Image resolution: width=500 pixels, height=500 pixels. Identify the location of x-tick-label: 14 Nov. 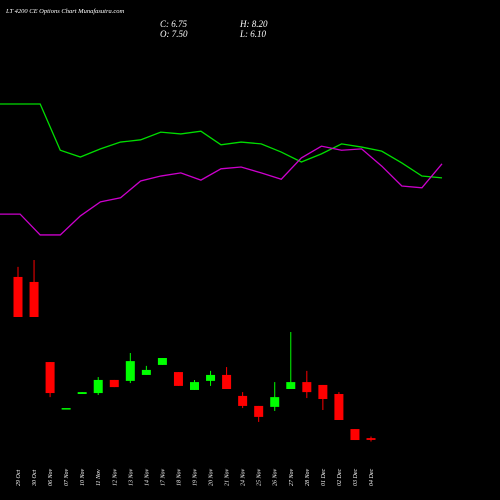
(146, 477).